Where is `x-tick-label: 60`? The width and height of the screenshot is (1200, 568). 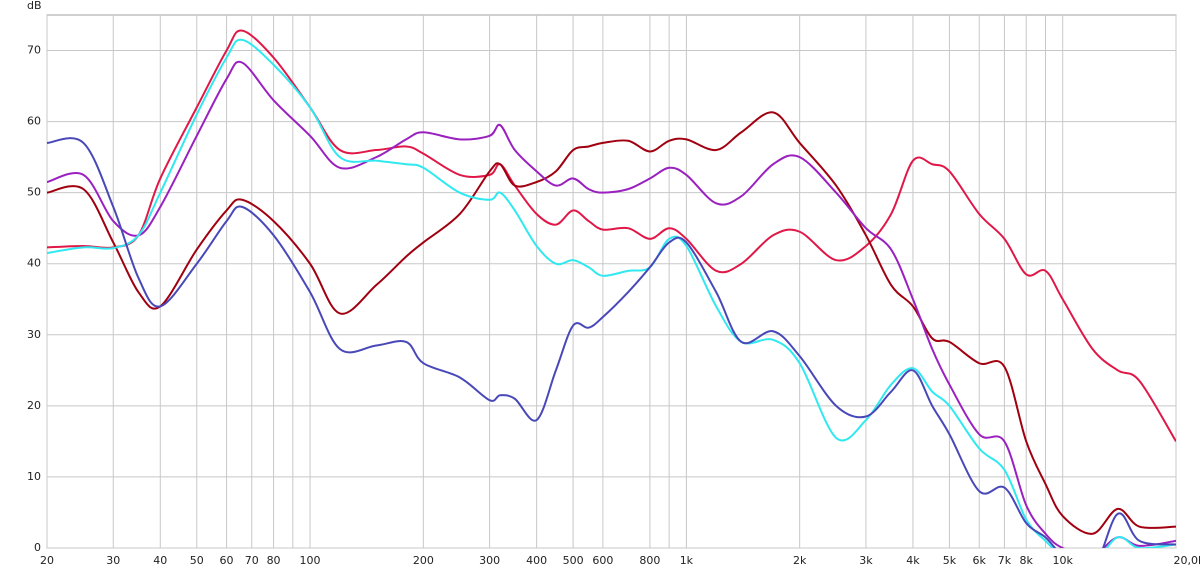 x-tick-label: 60 is located at coordinates (227, 560).